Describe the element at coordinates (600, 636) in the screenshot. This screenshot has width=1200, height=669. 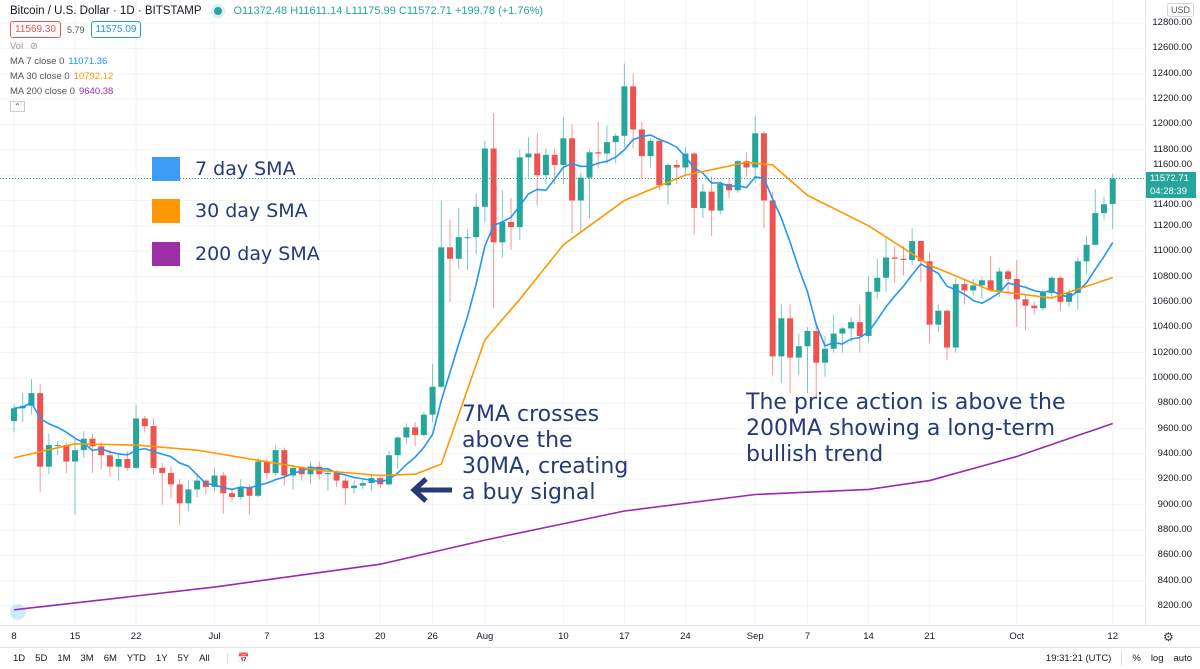
I see `time-axis: 8 15 22 Jul 7 13 20 26 Aug 10 17 24 Sep 7 14 21 Oct 12` at that location.